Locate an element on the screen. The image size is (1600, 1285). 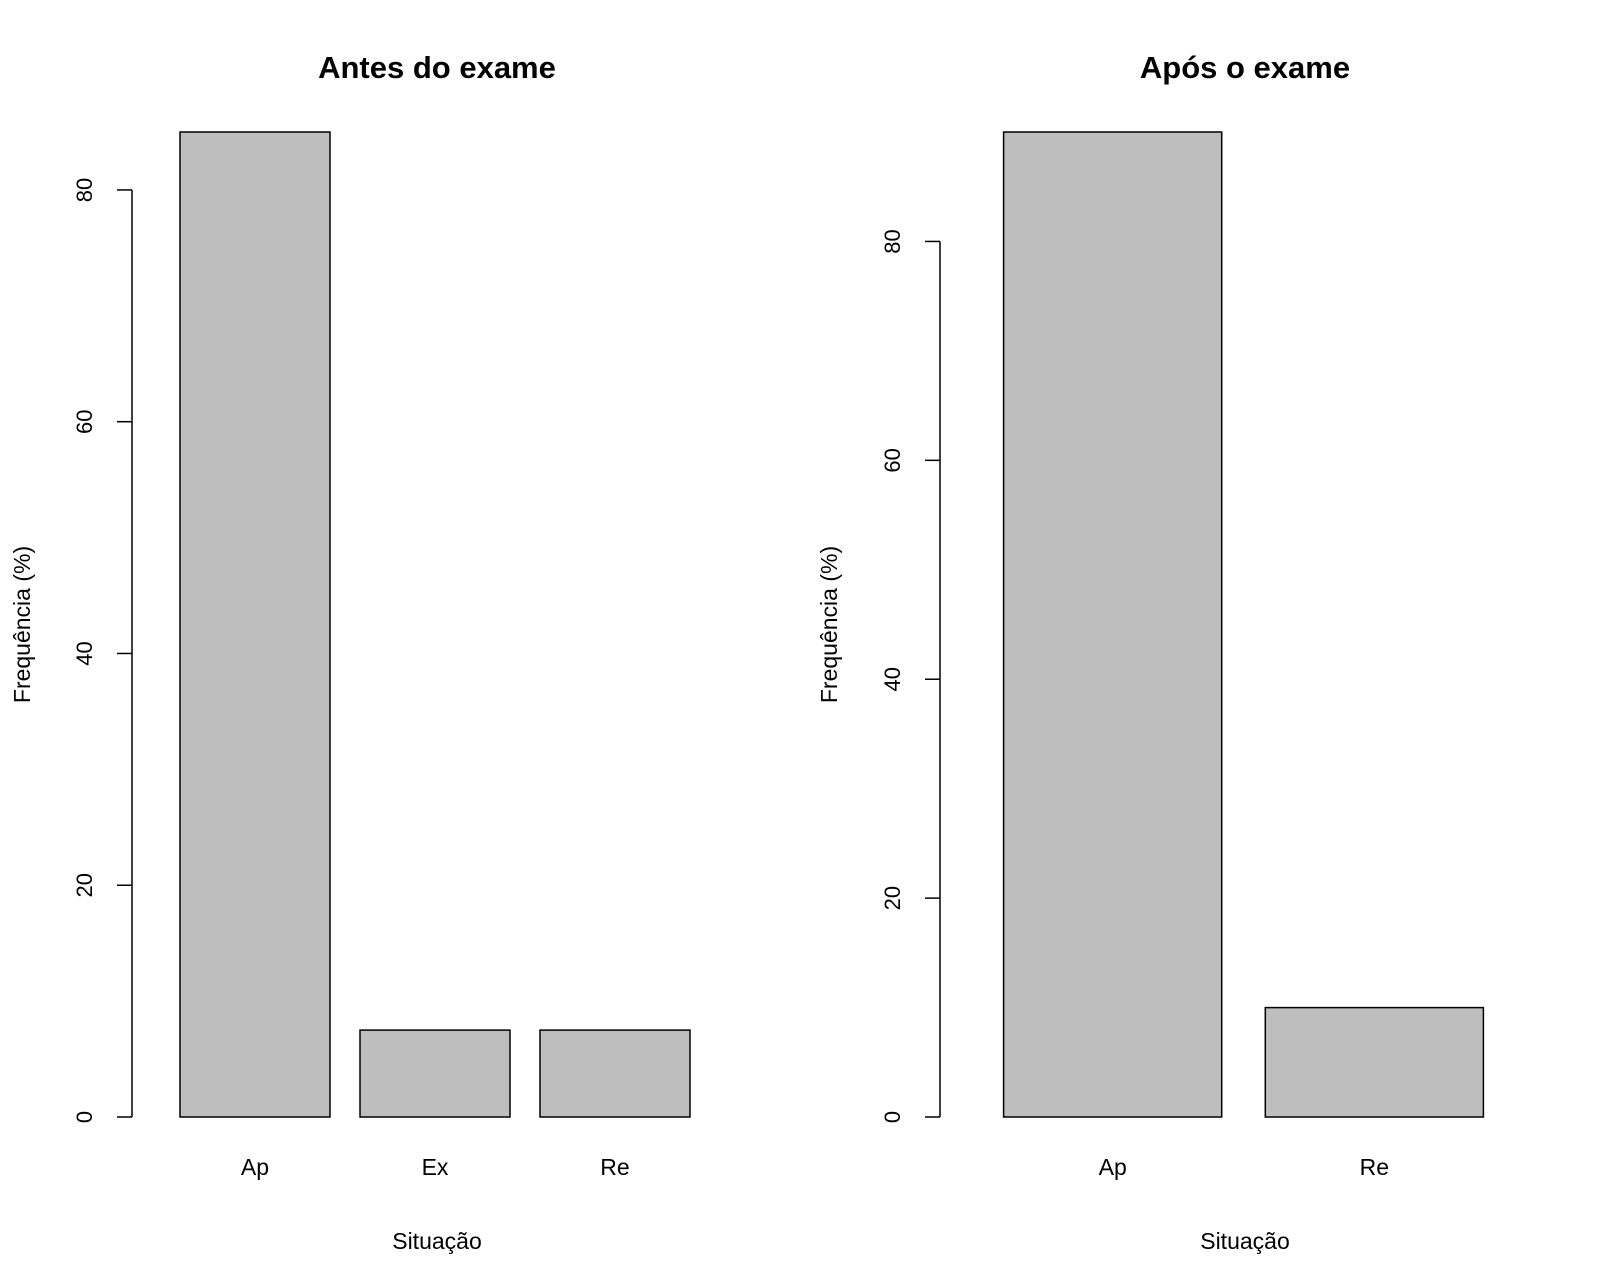
category-label: Ex is located at coordinates (435, 1167).